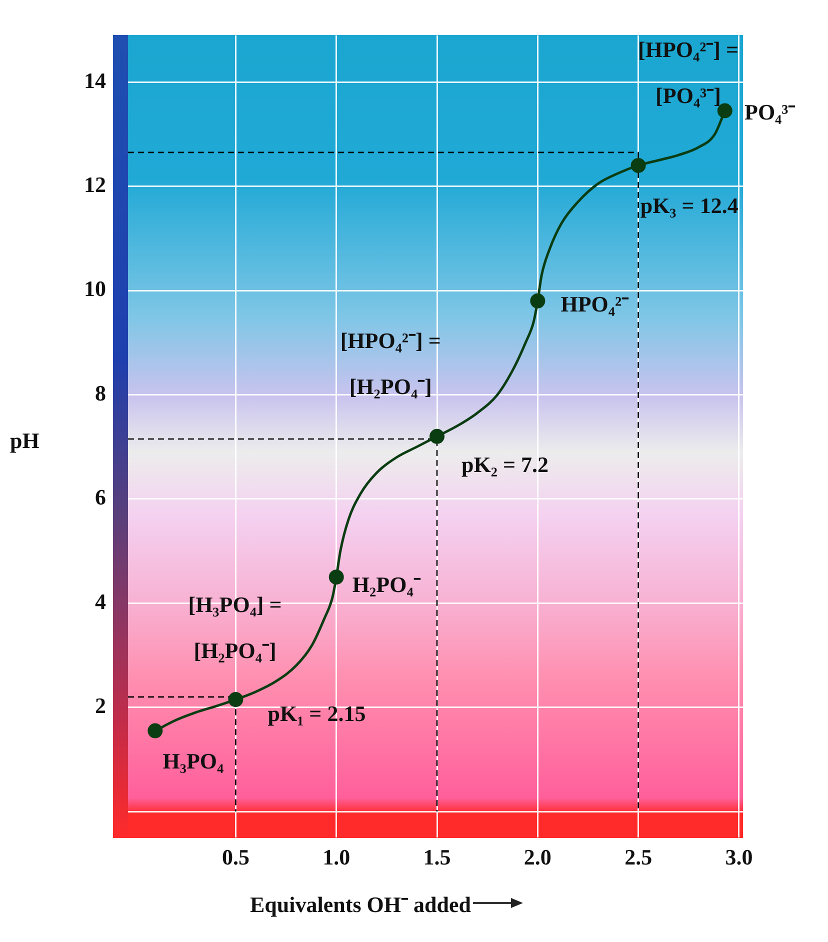 Image resolution: width=828 pixels, height=942 pixels. Describe the element at coordinates (638, 857) in the screenshot. I see `x-tick-label: 2.5` at that location.